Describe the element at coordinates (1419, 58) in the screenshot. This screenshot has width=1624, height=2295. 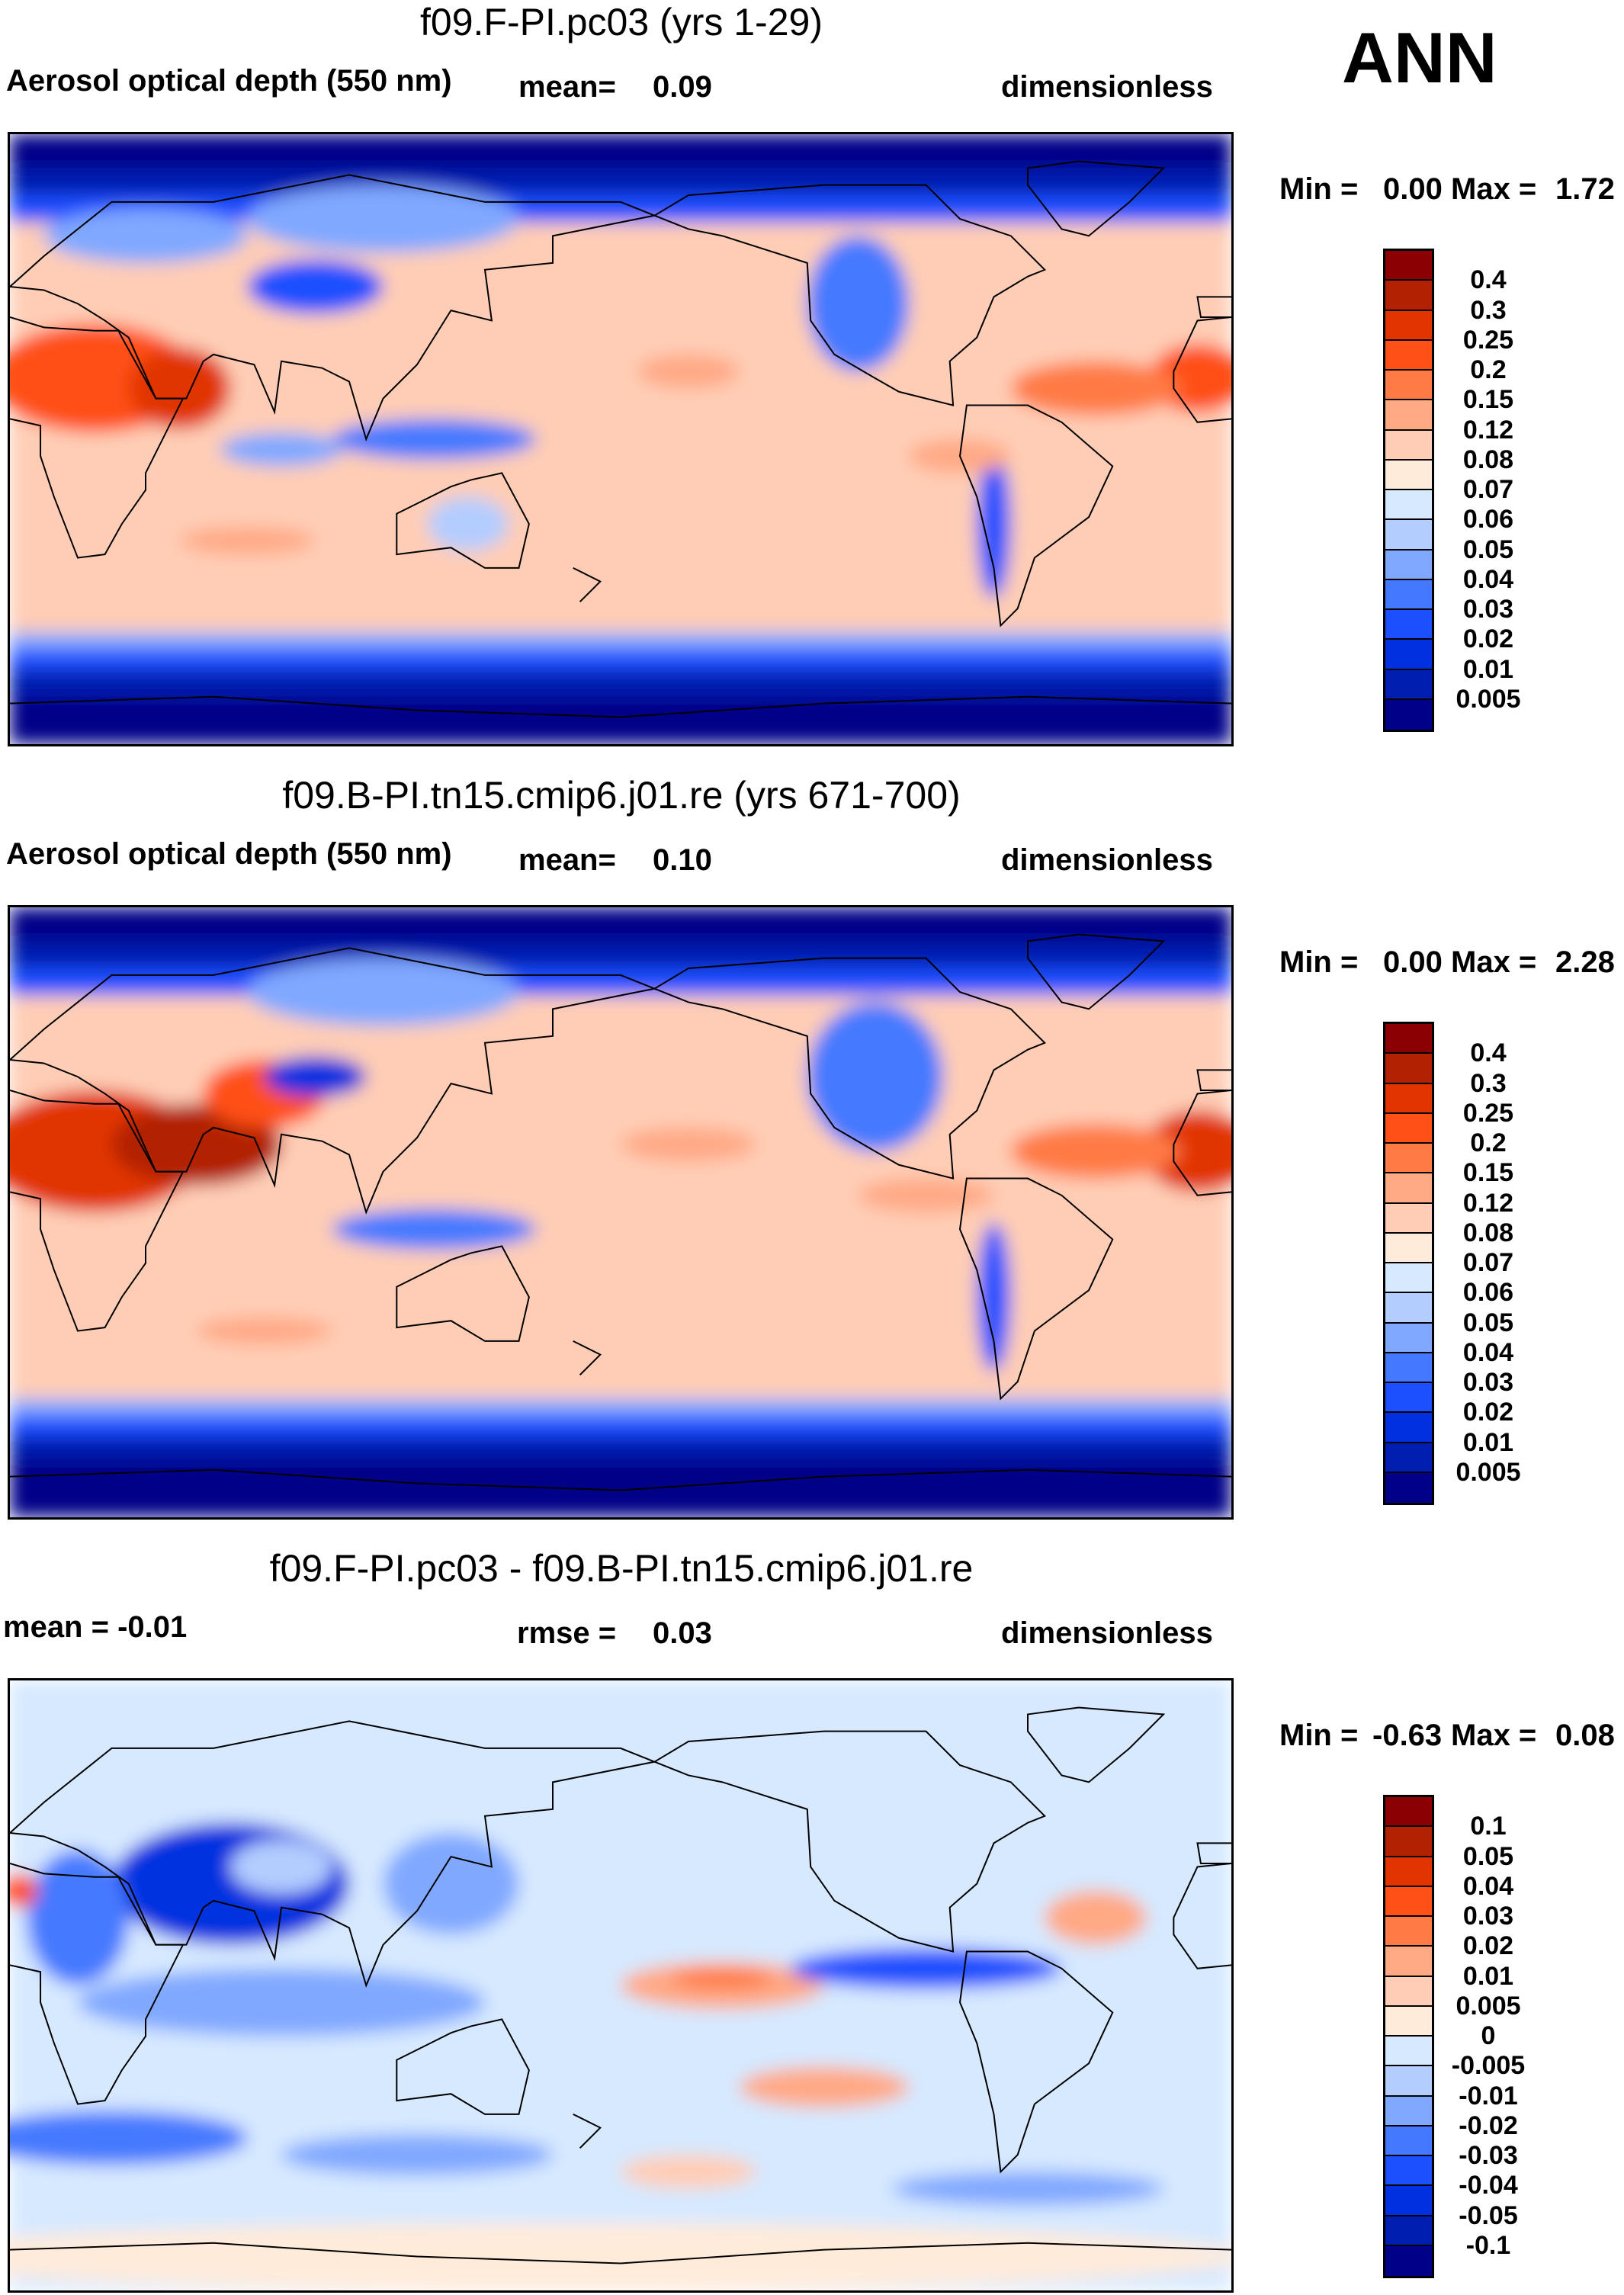
I see `season-label: ANN` at that location.